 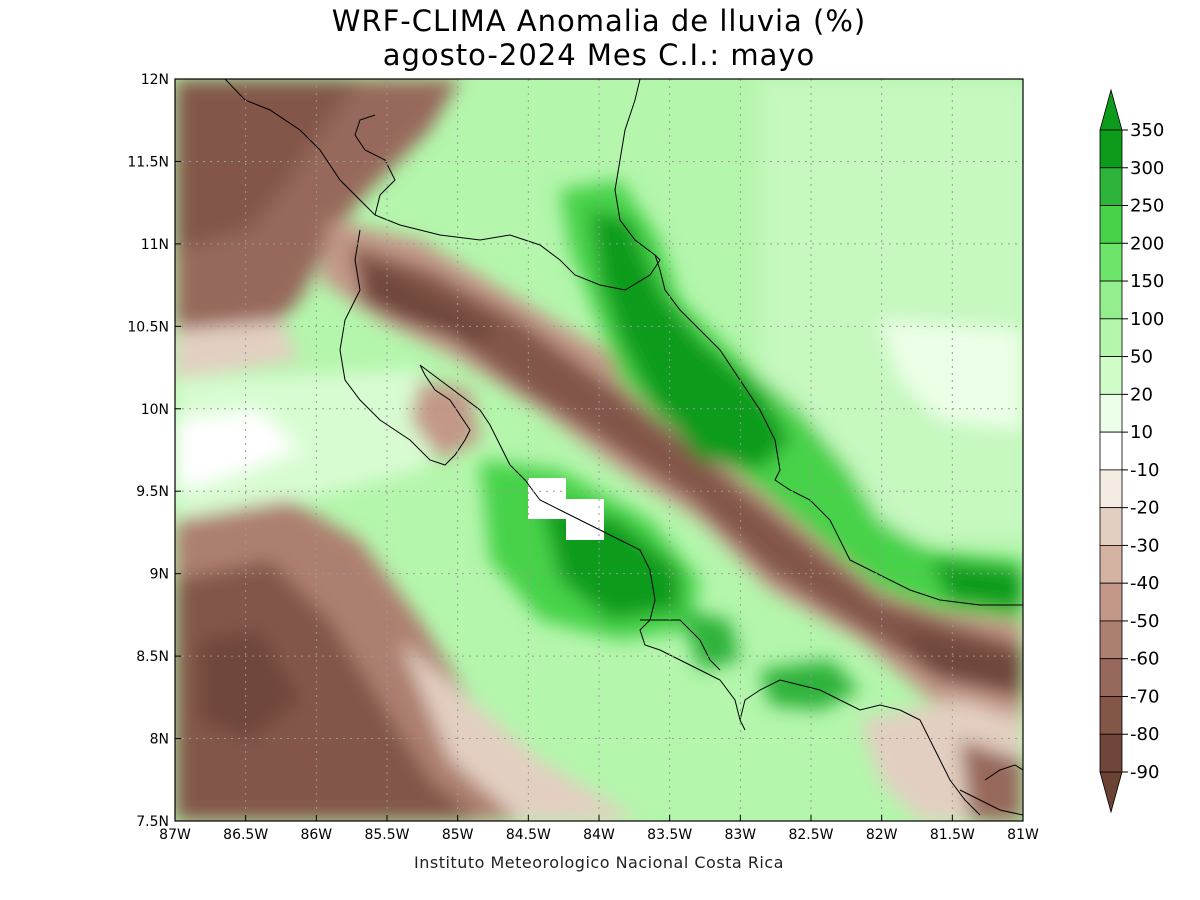 What do you see at coordinates (1144, 508) in the screenshot?
I see `colorbar-label: -20` at bounding box center [1144, 508].